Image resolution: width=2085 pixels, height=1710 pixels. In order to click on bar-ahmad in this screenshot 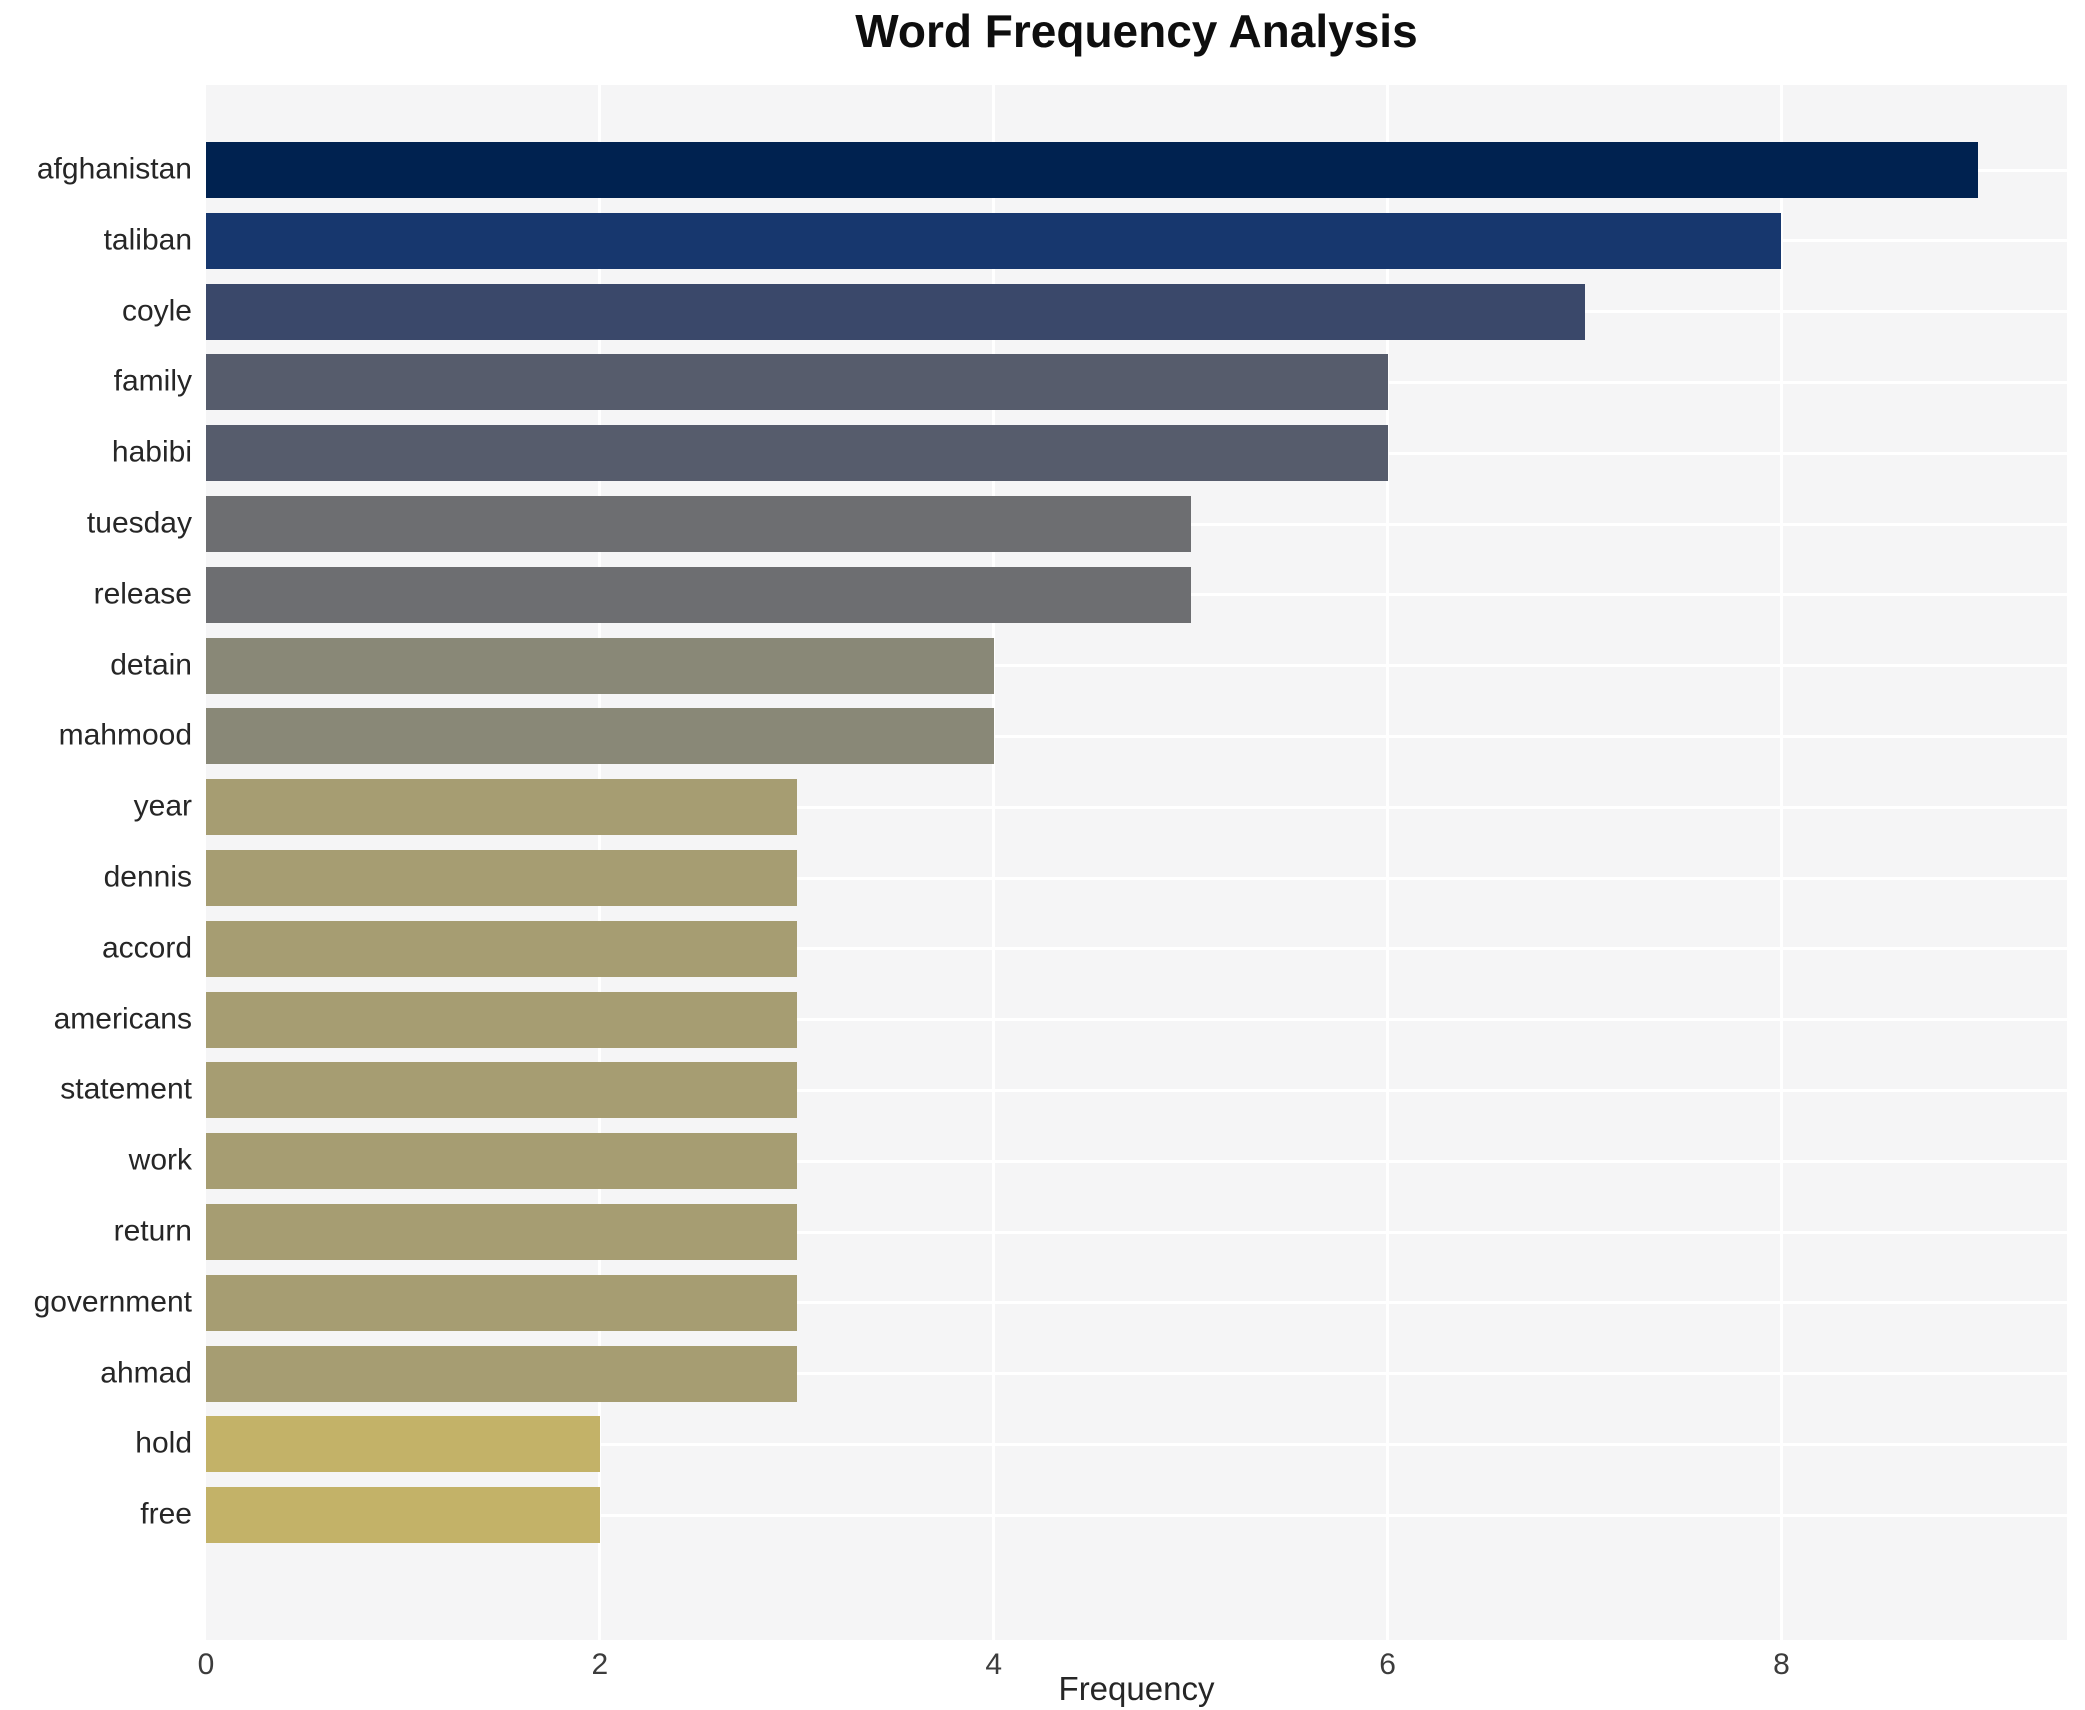, I will do `click(501, 1373)`.